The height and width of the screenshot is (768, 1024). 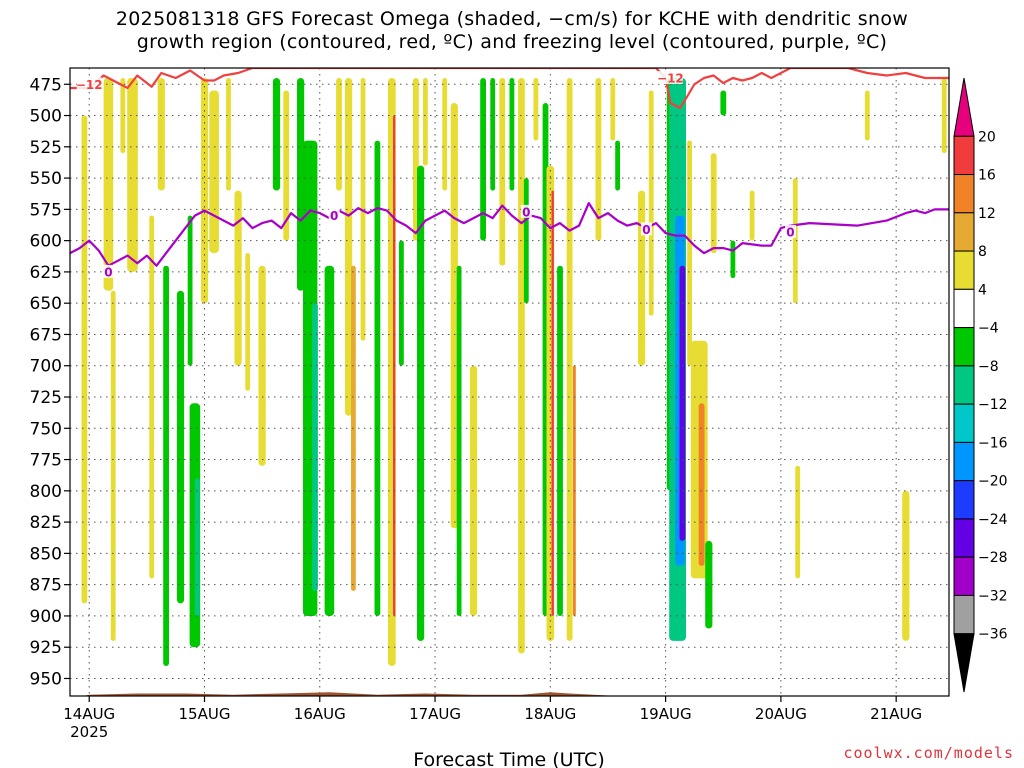 I want to click on y-tick-label: 625, so click(x=46, y=273).